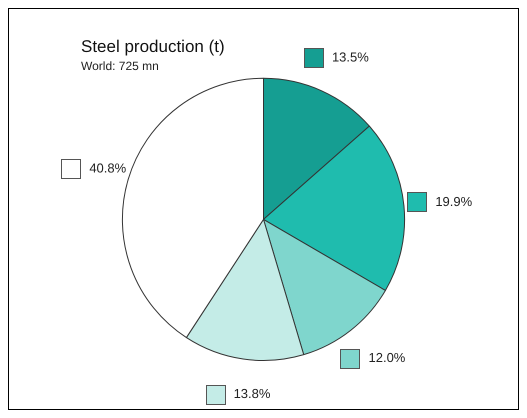 The image size is (527, 418). What do you see at coordinates (120, 65) in the screenshot?
I see `text: World: 725 mn` at bounding box center [120, 65].